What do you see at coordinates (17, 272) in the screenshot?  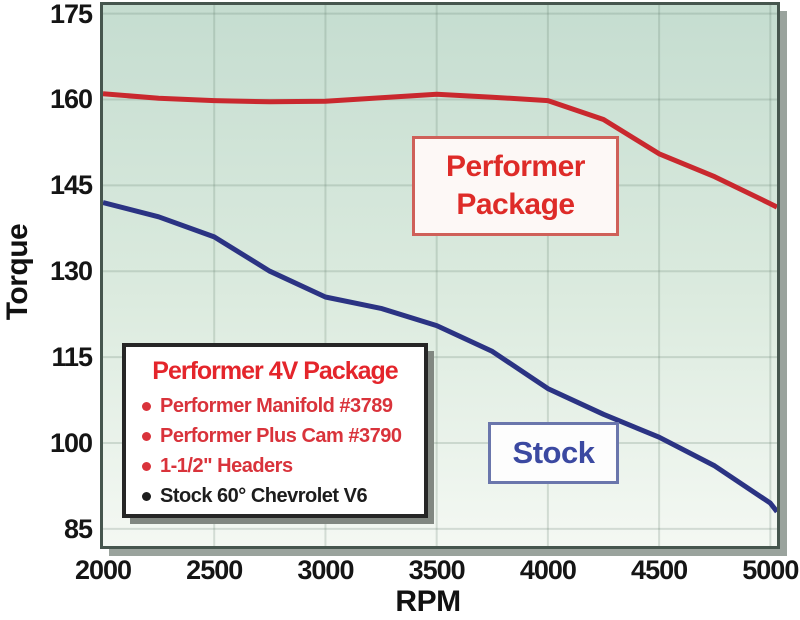 I see `y-axis-title: Torque` at bounding box center [17, 272].